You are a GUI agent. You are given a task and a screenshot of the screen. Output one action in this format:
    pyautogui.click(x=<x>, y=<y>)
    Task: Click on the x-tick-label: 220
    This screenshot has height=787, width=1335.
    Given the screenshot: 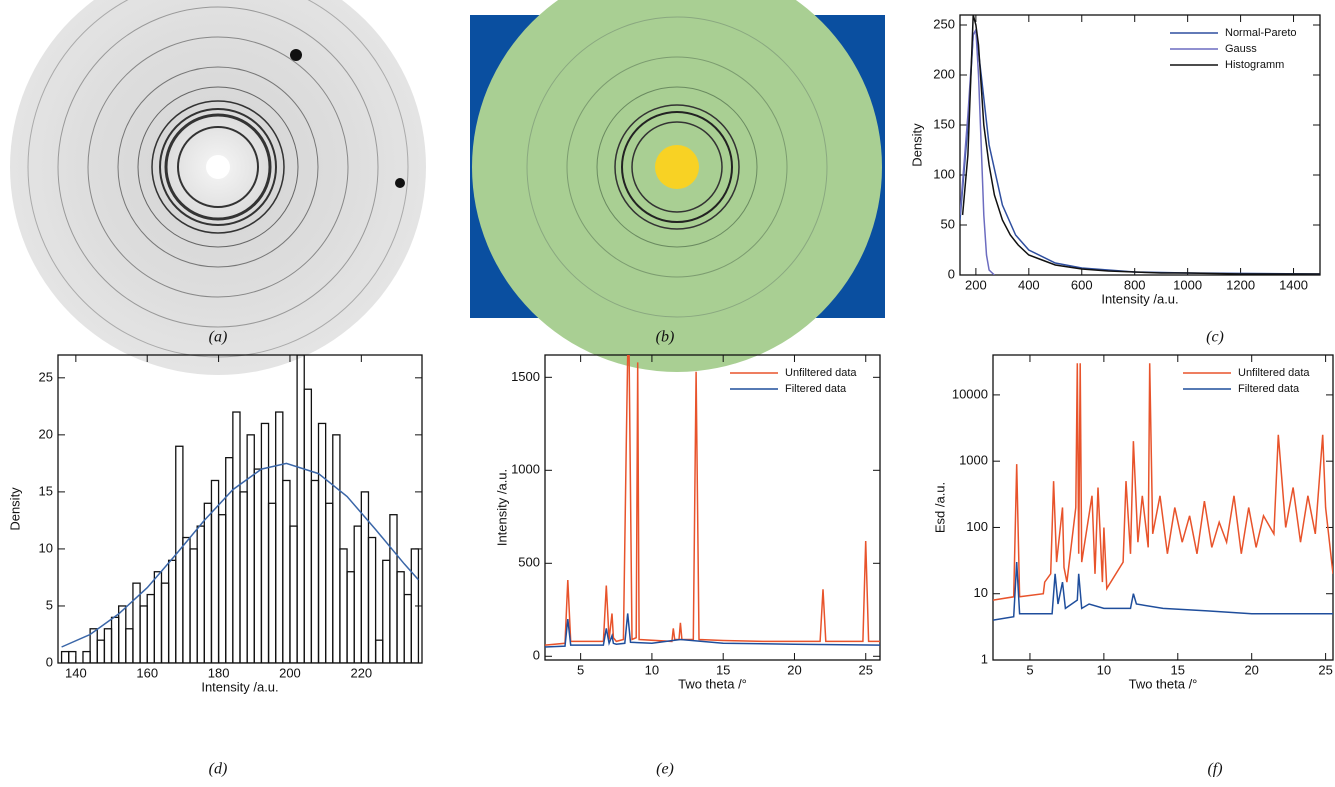 What is the action you would take?
    pyautogui.click(x=361, y=672)
    